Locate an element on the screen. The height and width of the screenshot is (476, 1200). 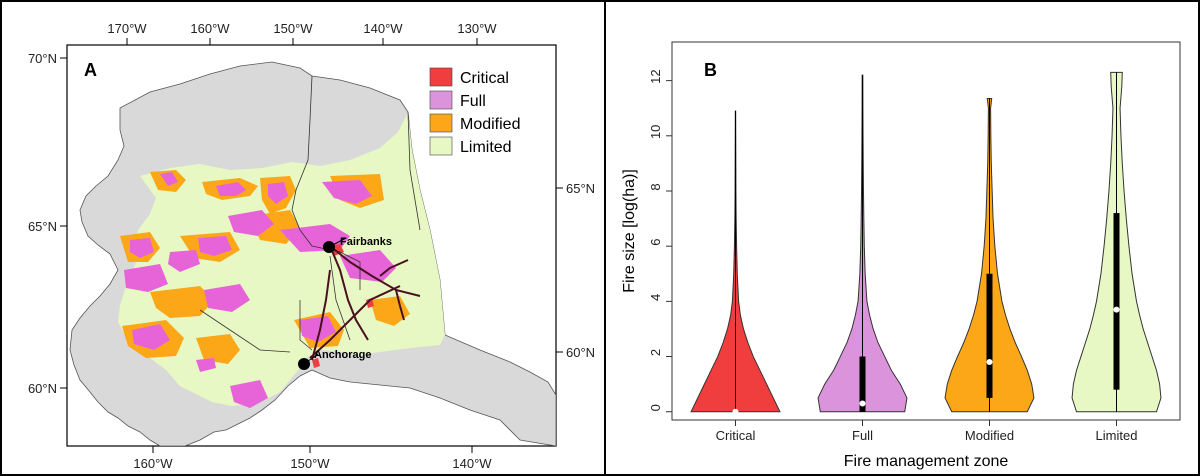
full-zone is located at coordinates (260, 290).